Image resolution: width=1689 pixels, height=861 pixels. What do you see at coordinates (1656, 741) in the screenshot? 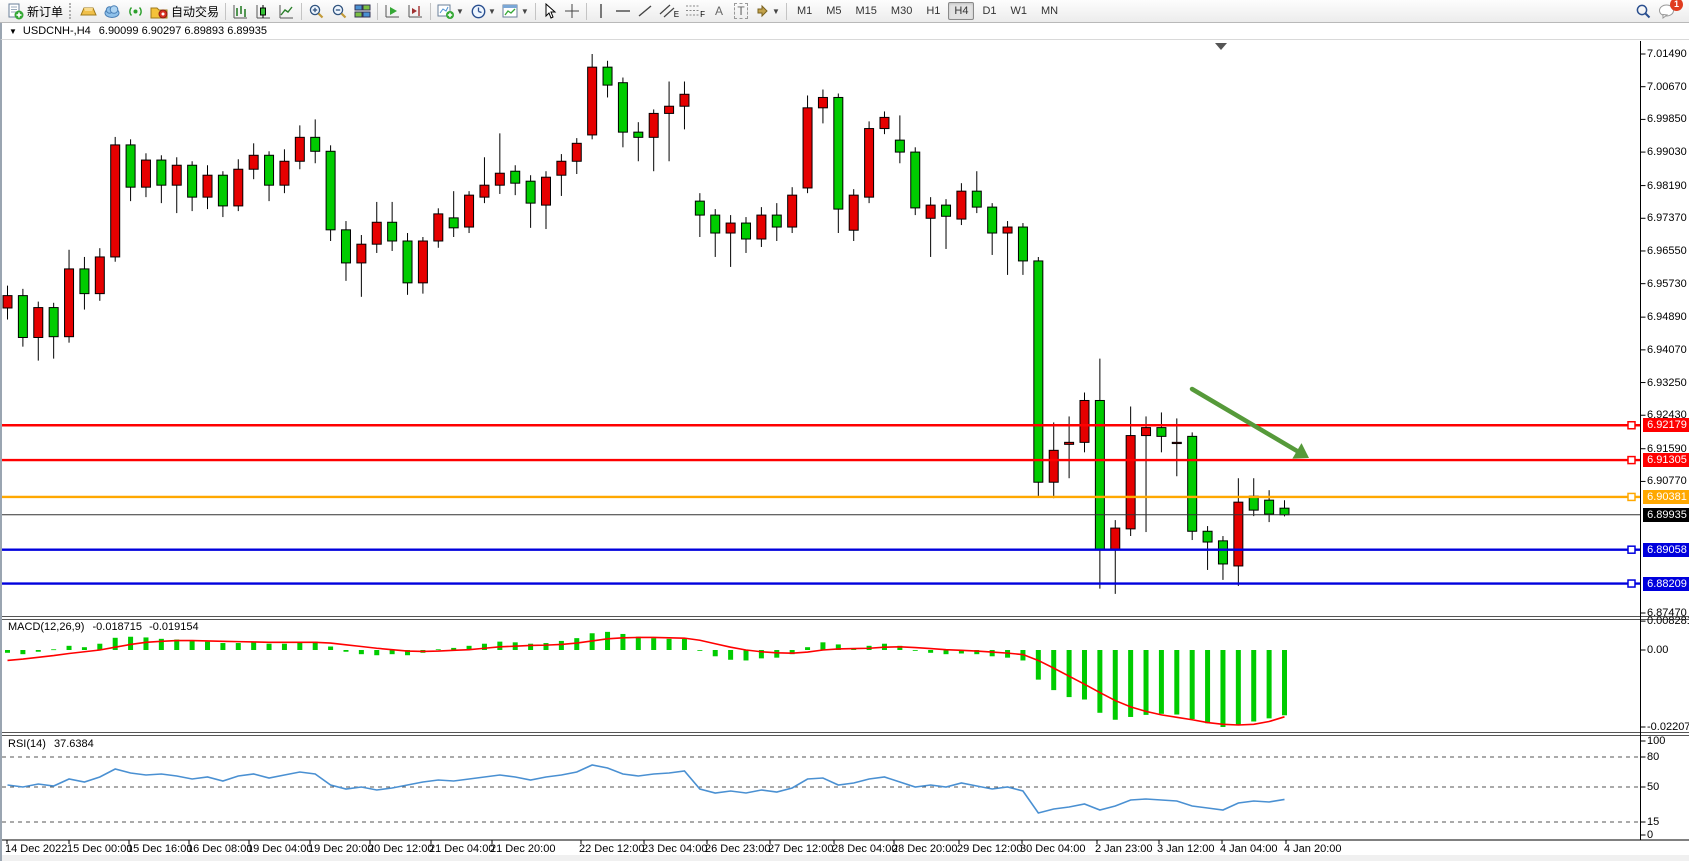
I see `rsi-axis-label: 100` at bounding box center [1656, 741].